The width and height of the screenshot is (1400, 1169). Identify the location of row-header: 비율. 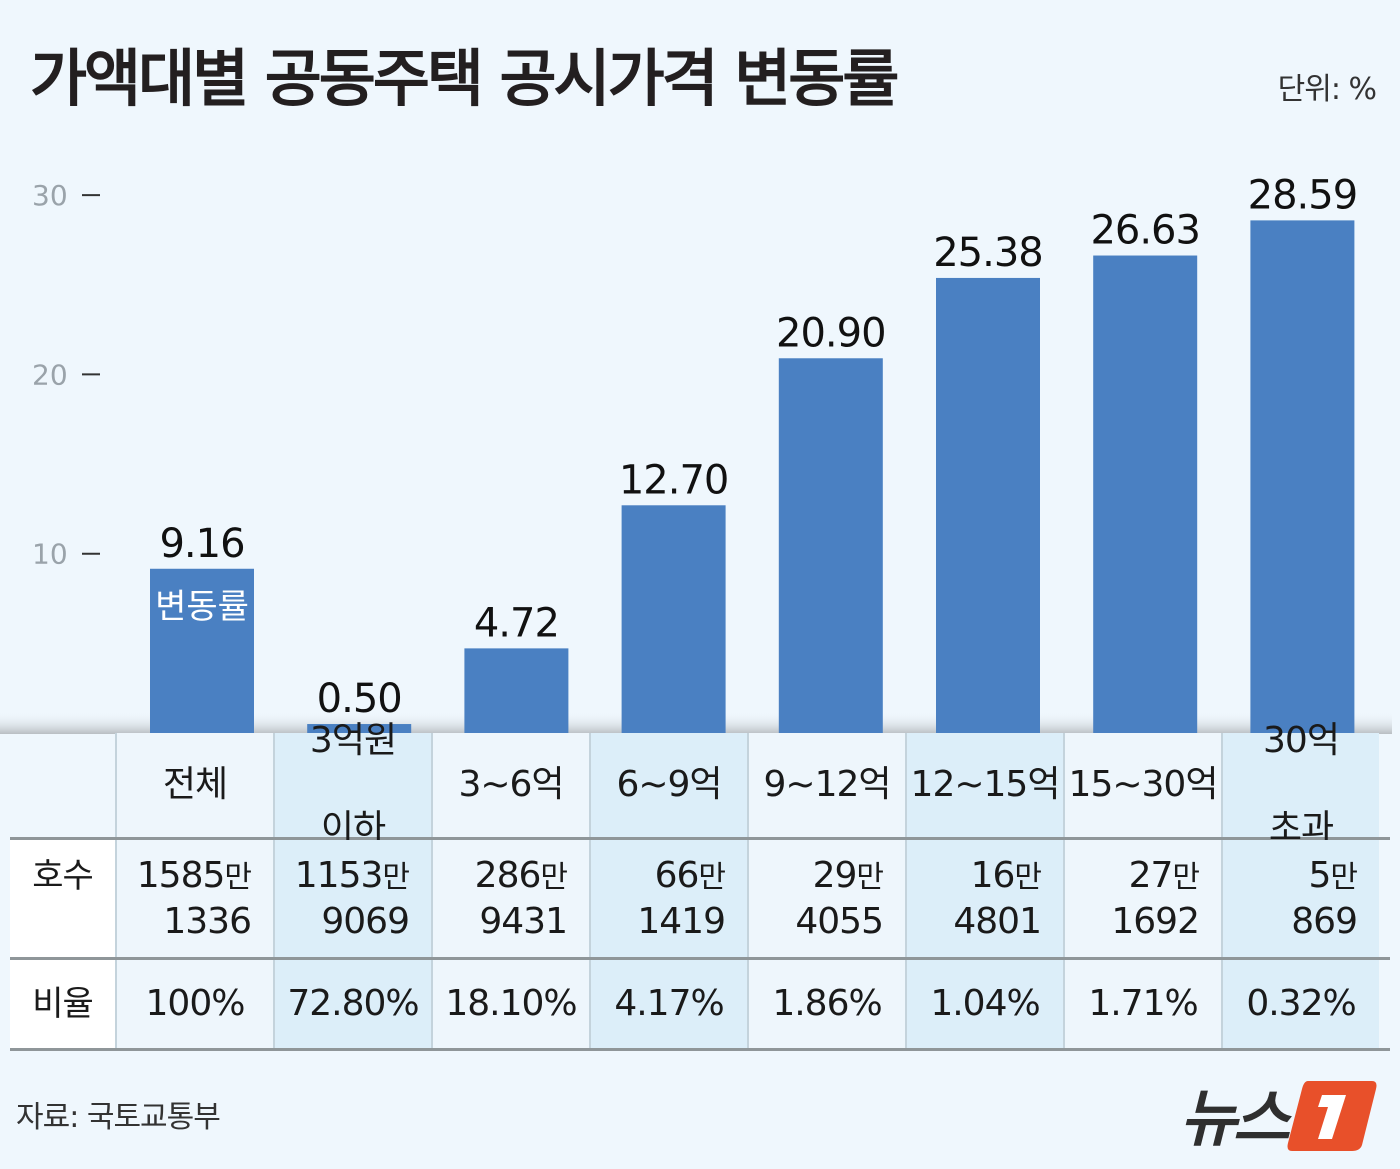
(62, 1004).